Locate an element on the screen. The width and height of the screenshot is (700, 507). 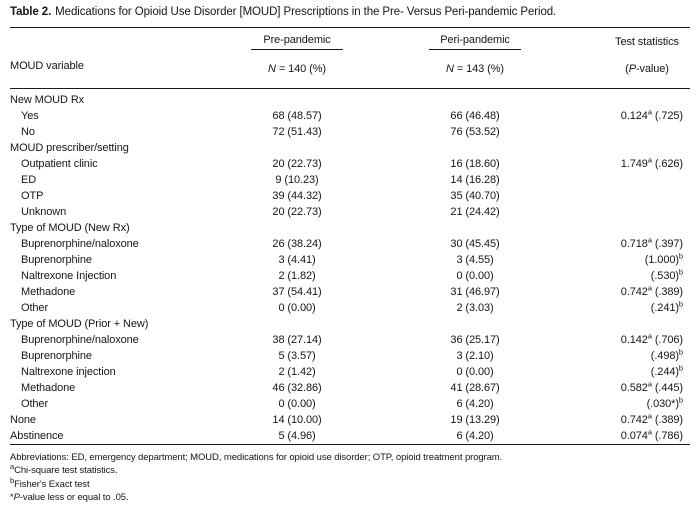
pre-value: 5 (4.96) is located at coordinates (297, 436).